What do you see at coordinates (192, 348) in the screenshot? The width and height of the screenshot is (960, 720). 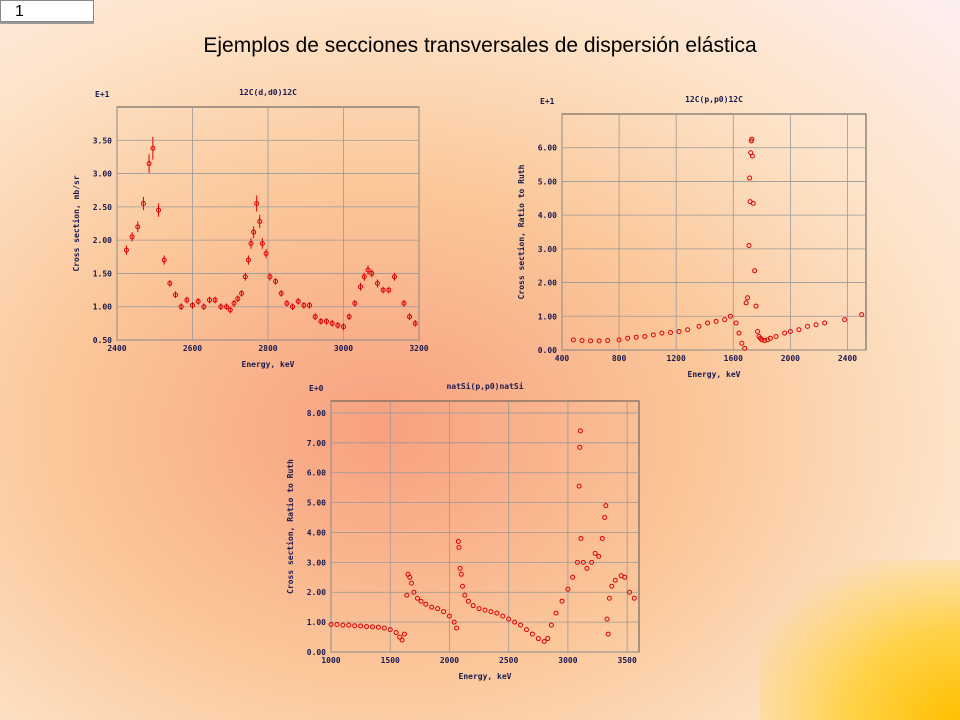 I see `x-tick-label: 2600` at bounding box center [192, 348].